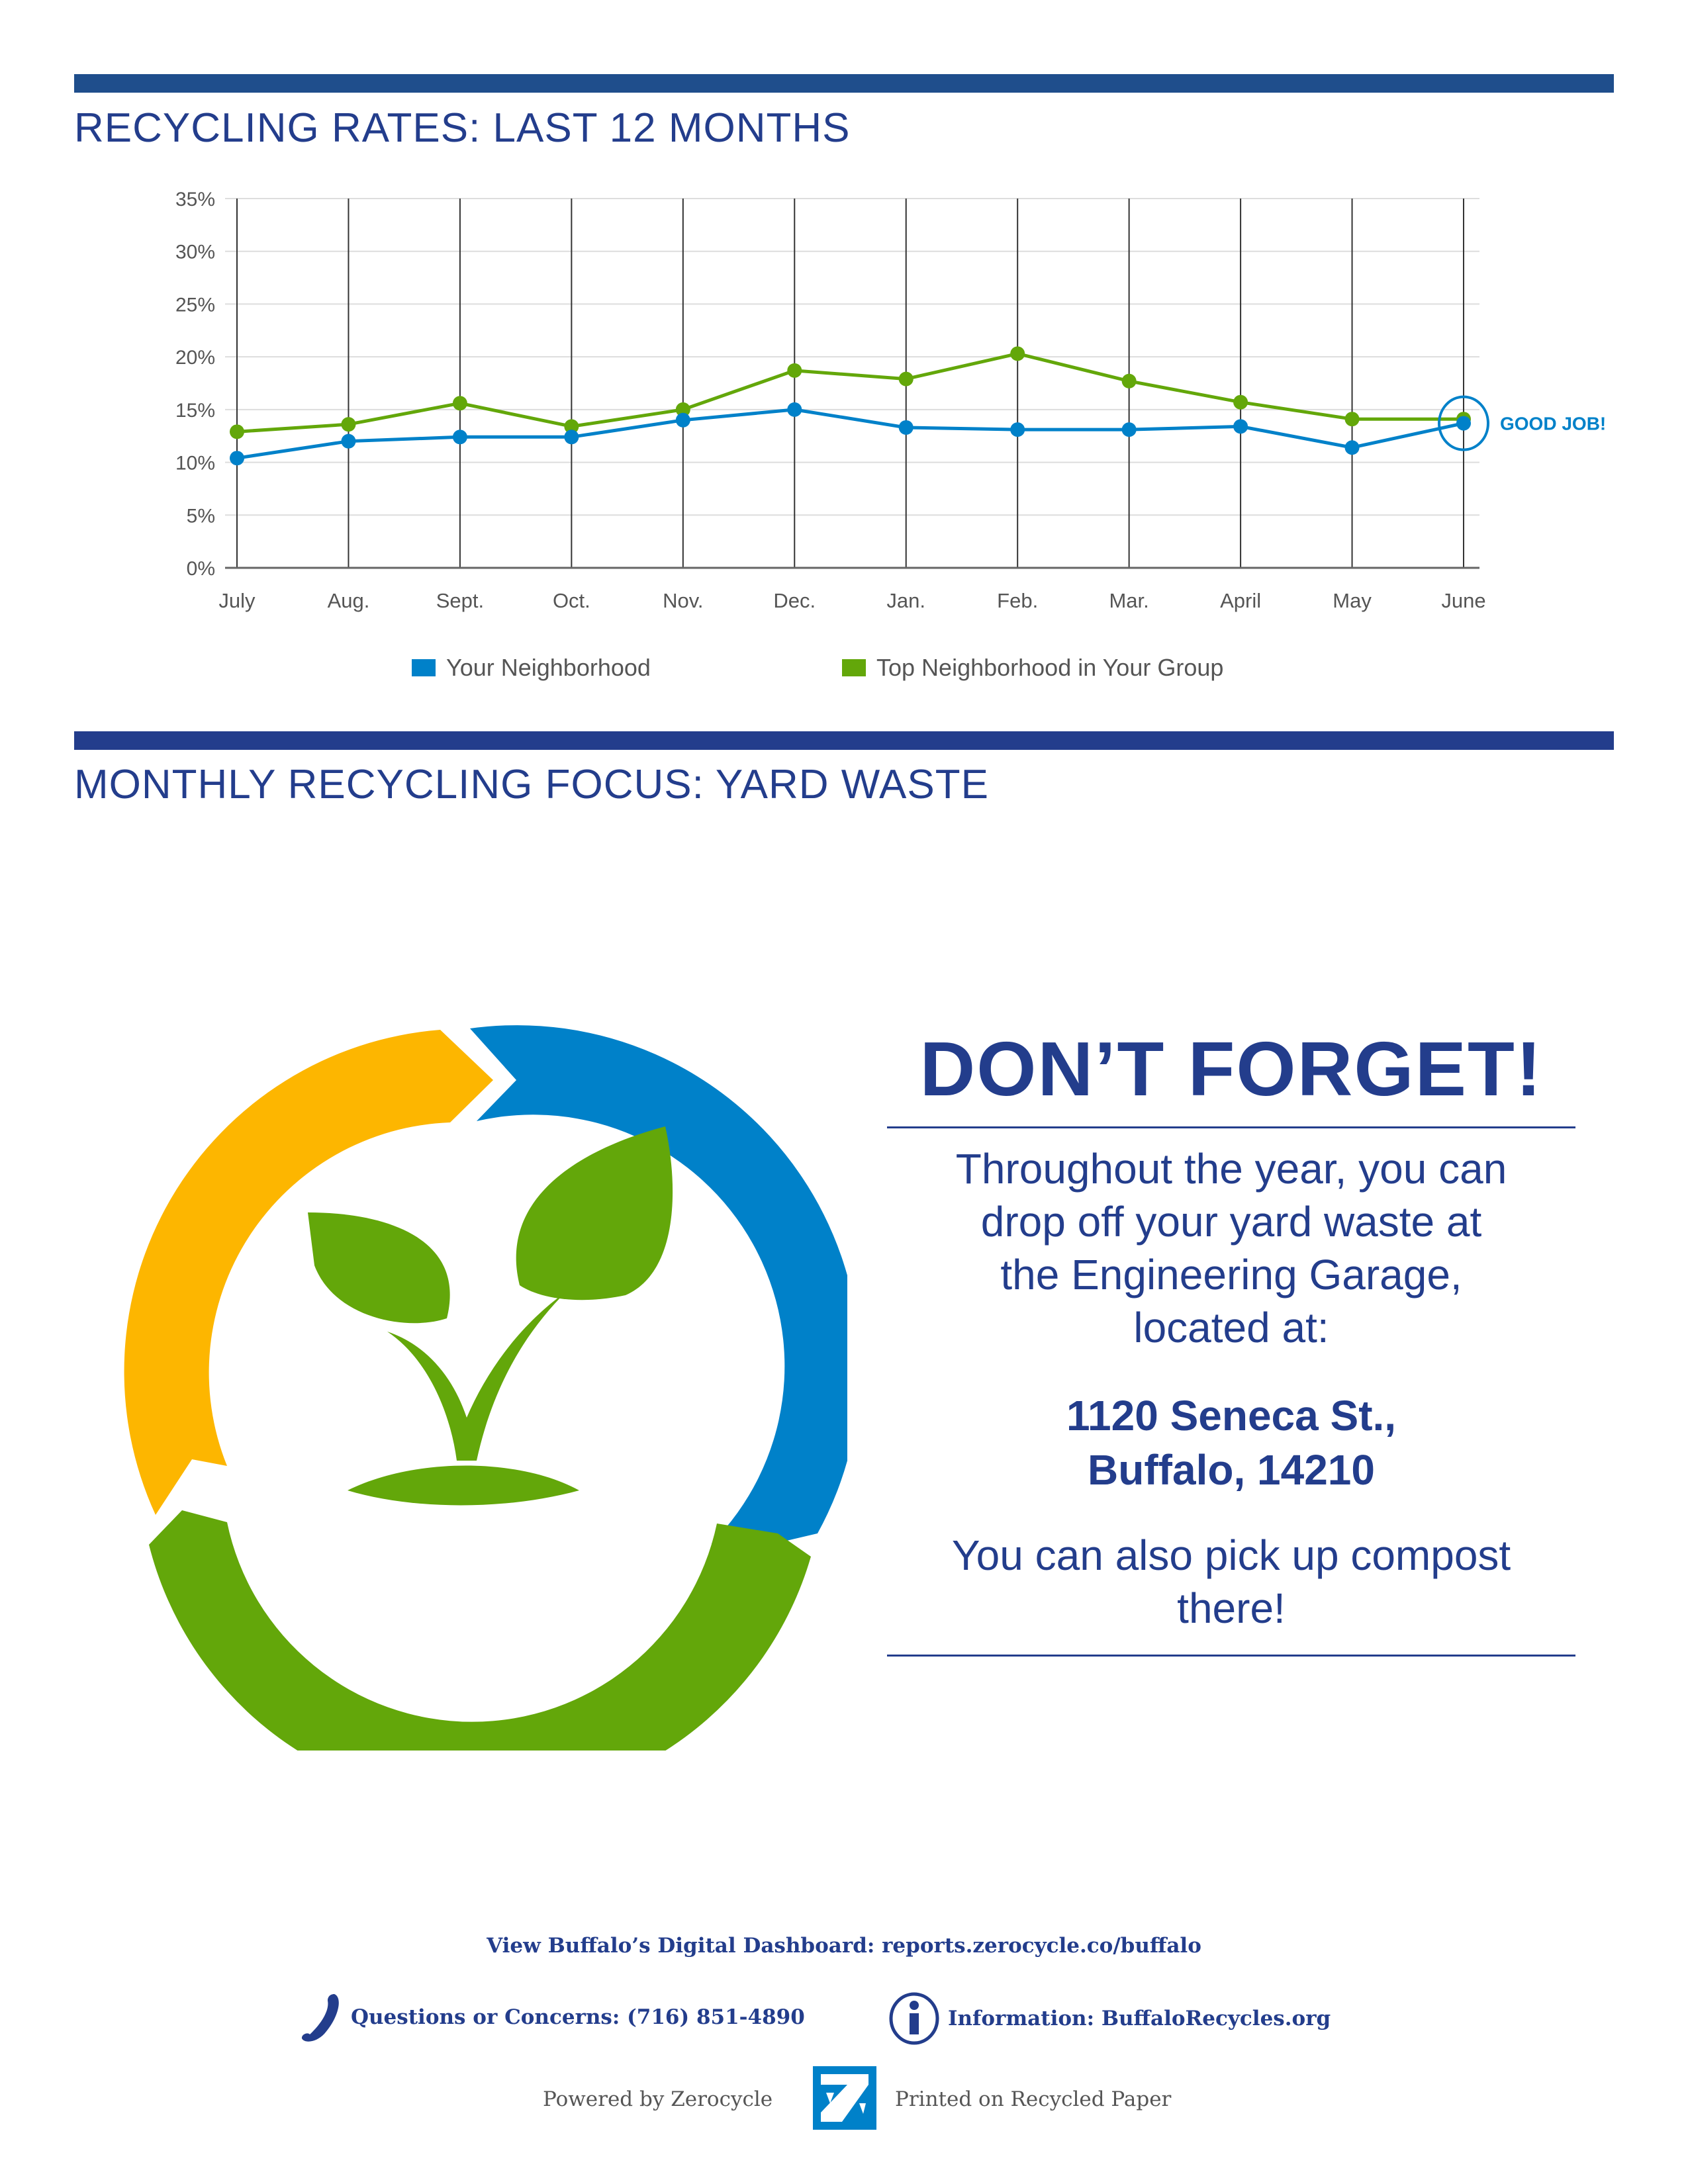  I want to click on legend-label: Your Neighborhood, so click(548, 667).